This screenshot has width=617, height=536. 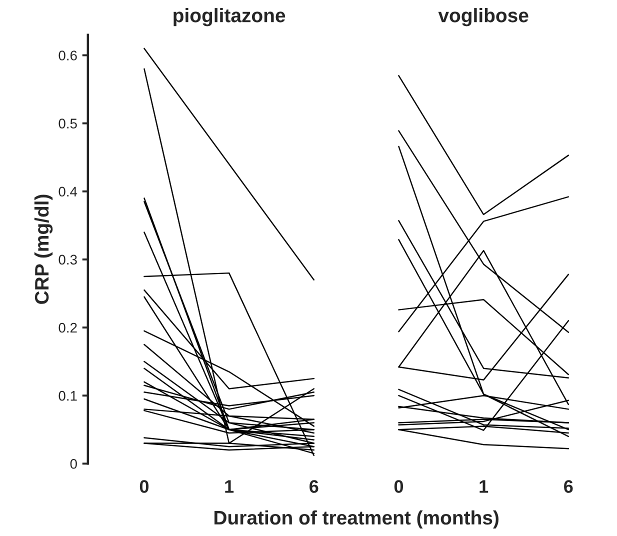 I want to click on x-axis-title: Duration of treatment (months), so click(x=356, y=519).